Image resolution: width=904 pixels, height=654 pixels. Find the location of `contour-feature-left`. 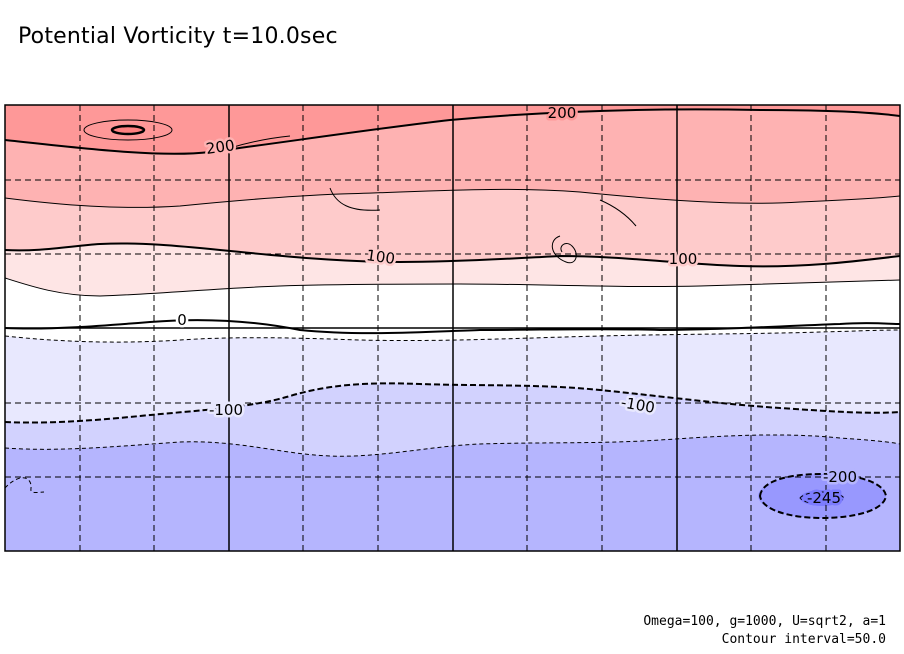

contour-feature-left is located at coordinates (25, 485).